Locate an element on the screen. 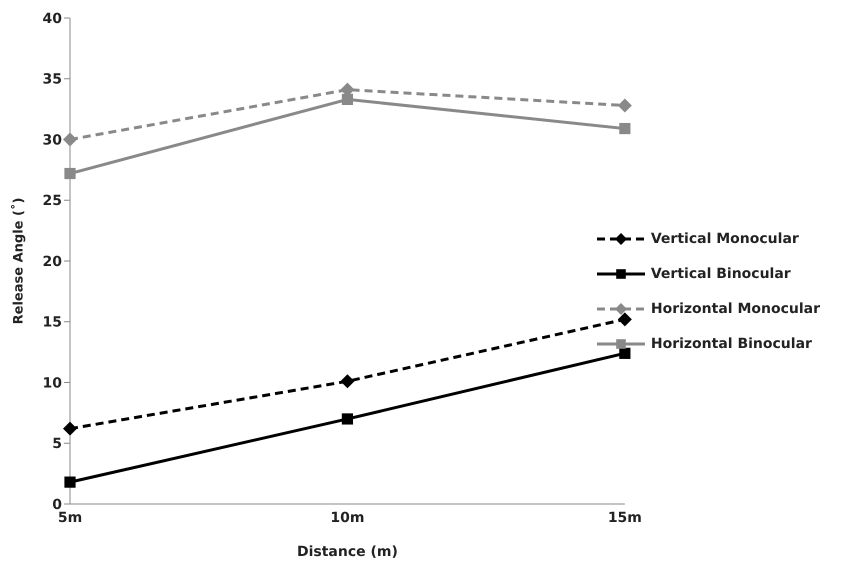 The image size is (868, 582). y-tick-label: 40 is located at coordinates (52, 18).